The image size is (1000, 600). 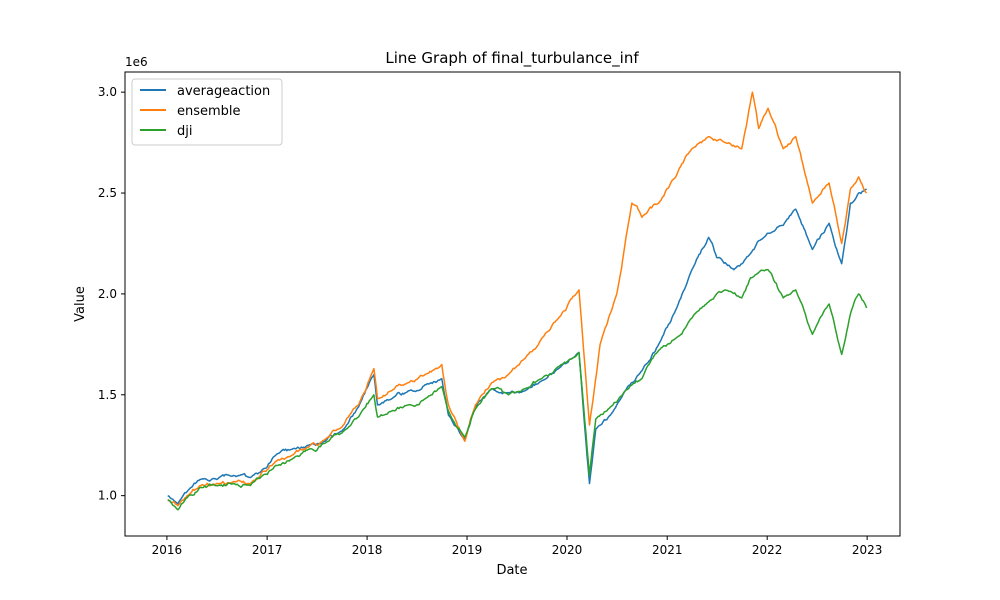 What do you see at coordinates (667, 550) in the screenshot?
I see `x-tick-label: 2021` at bounding box center [667, 550].